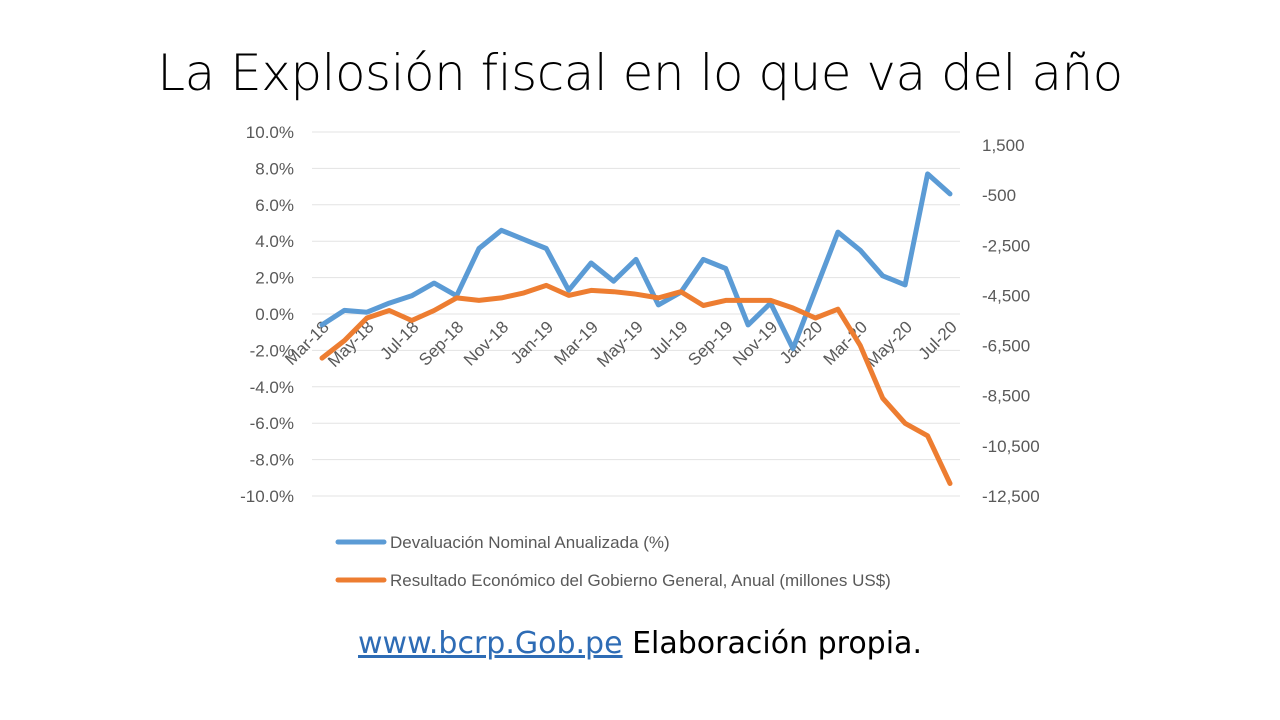 This screenshot has height=720, width=1280. Describe the element at coordinates (274, 205) in the screenshot. I see `left-tick-label: 6.0%` at that location.